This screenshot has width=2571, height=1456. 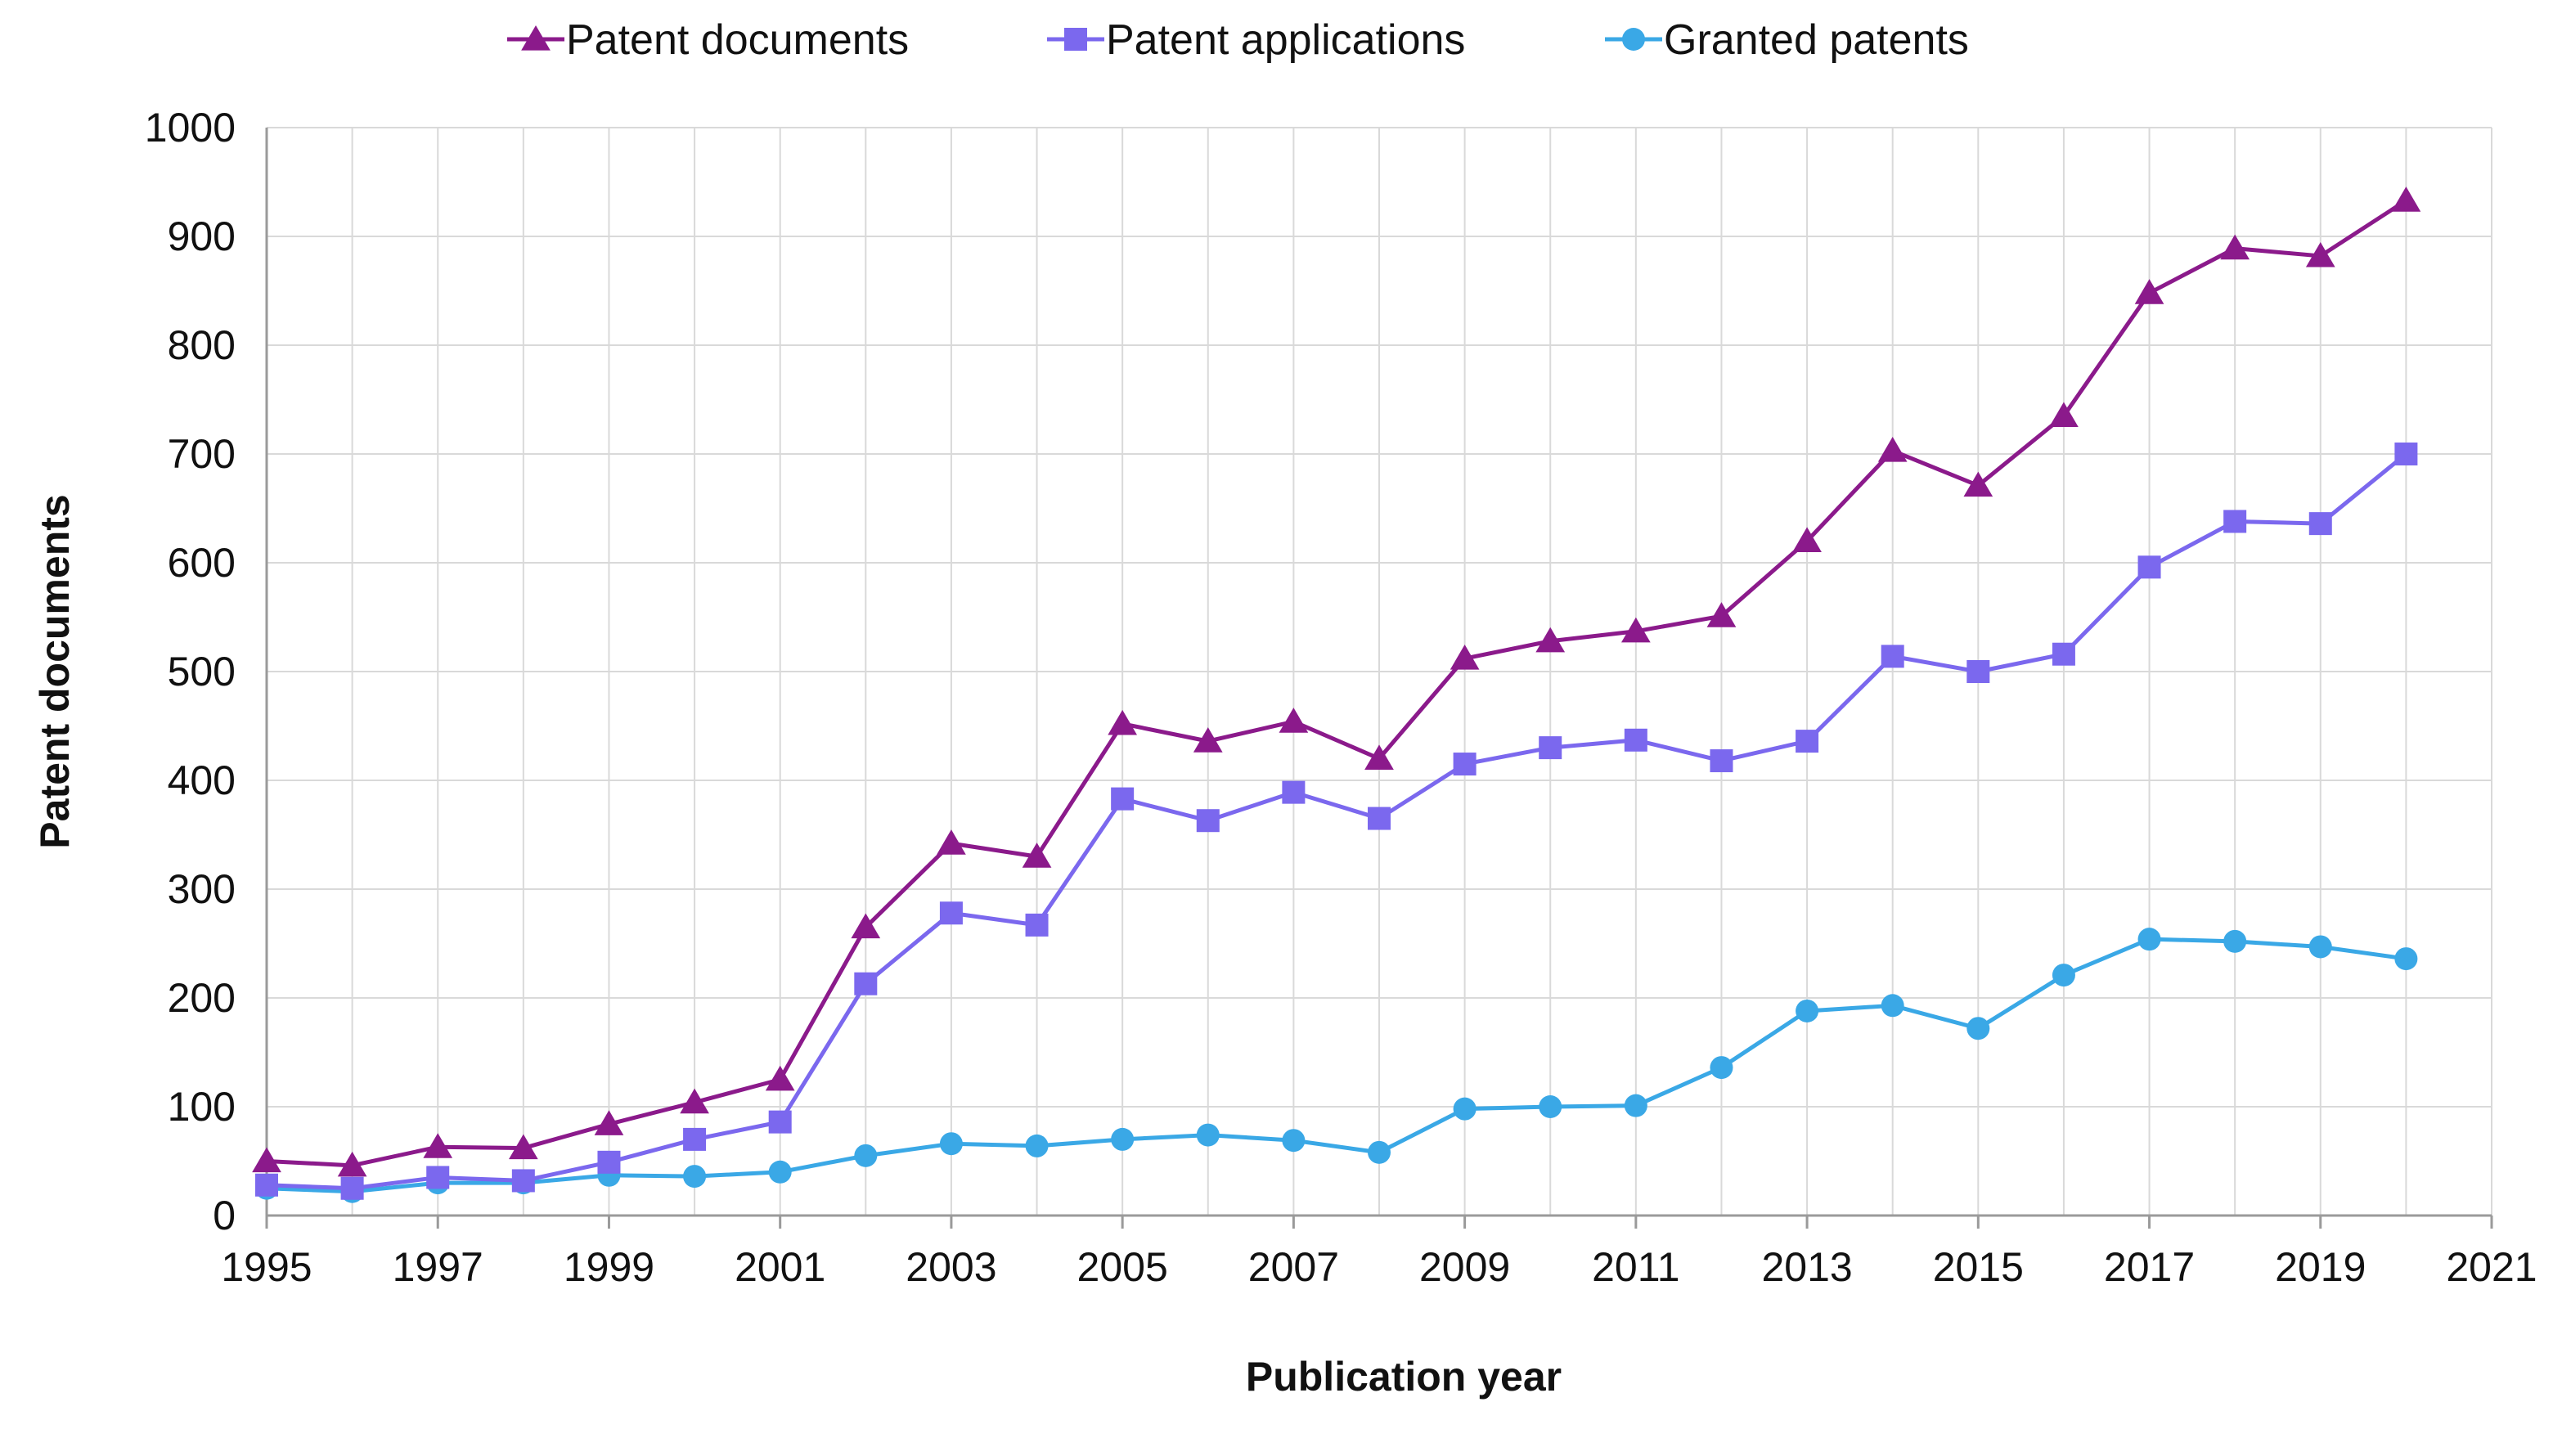 I want to click on legend-item-patent-applications: Patent applications, so click(x=1256, y=40).